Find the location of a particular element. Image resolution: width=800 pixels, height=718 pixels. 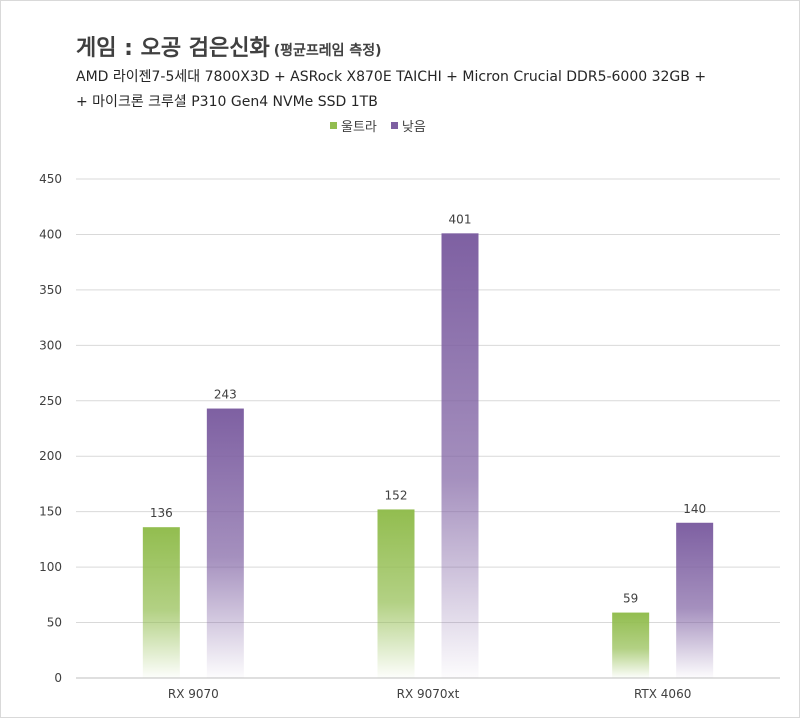

legend-label-low: 낮음 is located at coordinates (413, 127).